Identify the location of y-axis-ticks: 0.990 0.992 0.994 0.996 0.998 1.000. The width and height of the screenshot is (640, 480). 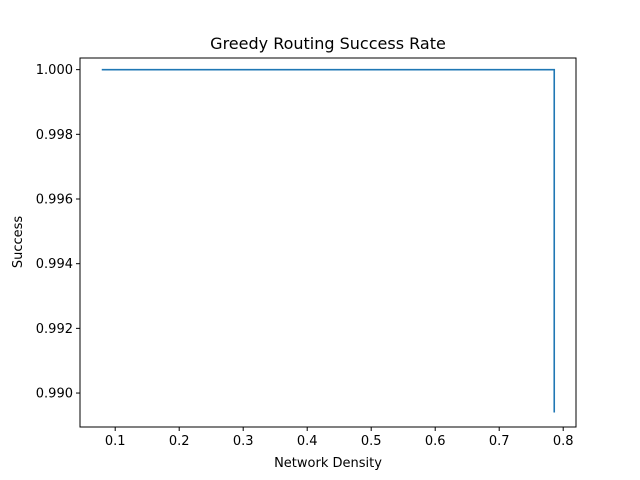
(58, 232).